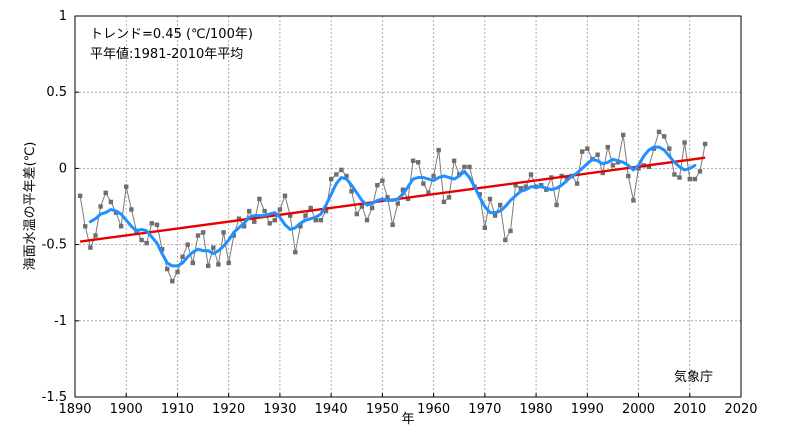 The image size is (800, 443). What do you see at coordinates (171, 34) in the screenshot?
I see `trend-annotation: トレンド=0.45 (℃/100年)` at bounding box center [171, 34].